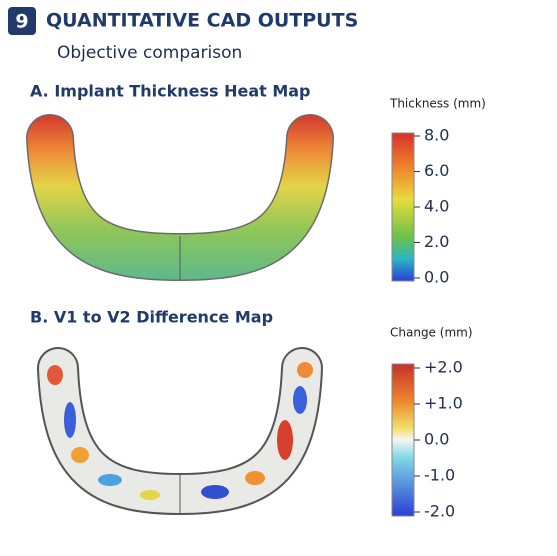 This screenshot has width=557, height=556. I want to click on colorbar-tick-label: +1.0, so click(443, 403).